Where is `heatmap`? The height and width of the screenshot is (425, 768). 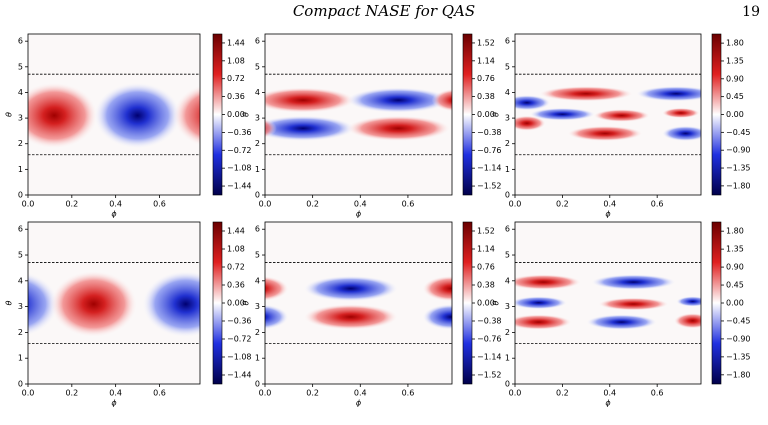
heatmap is located at coordinates (608, 303).